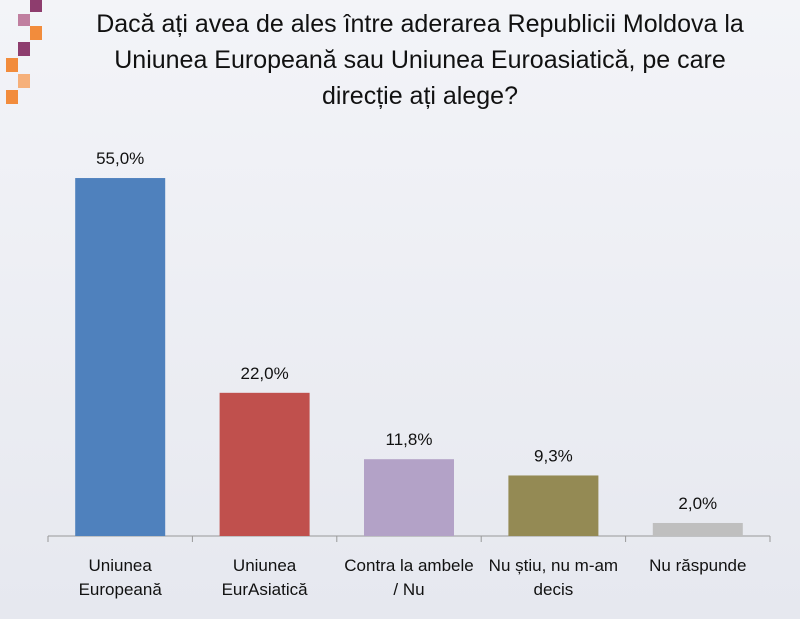 The image size is (800, 619). Describe the element at coordinates (120, 158) in the screenshot. I see `value-label: 55,0%` at that location.